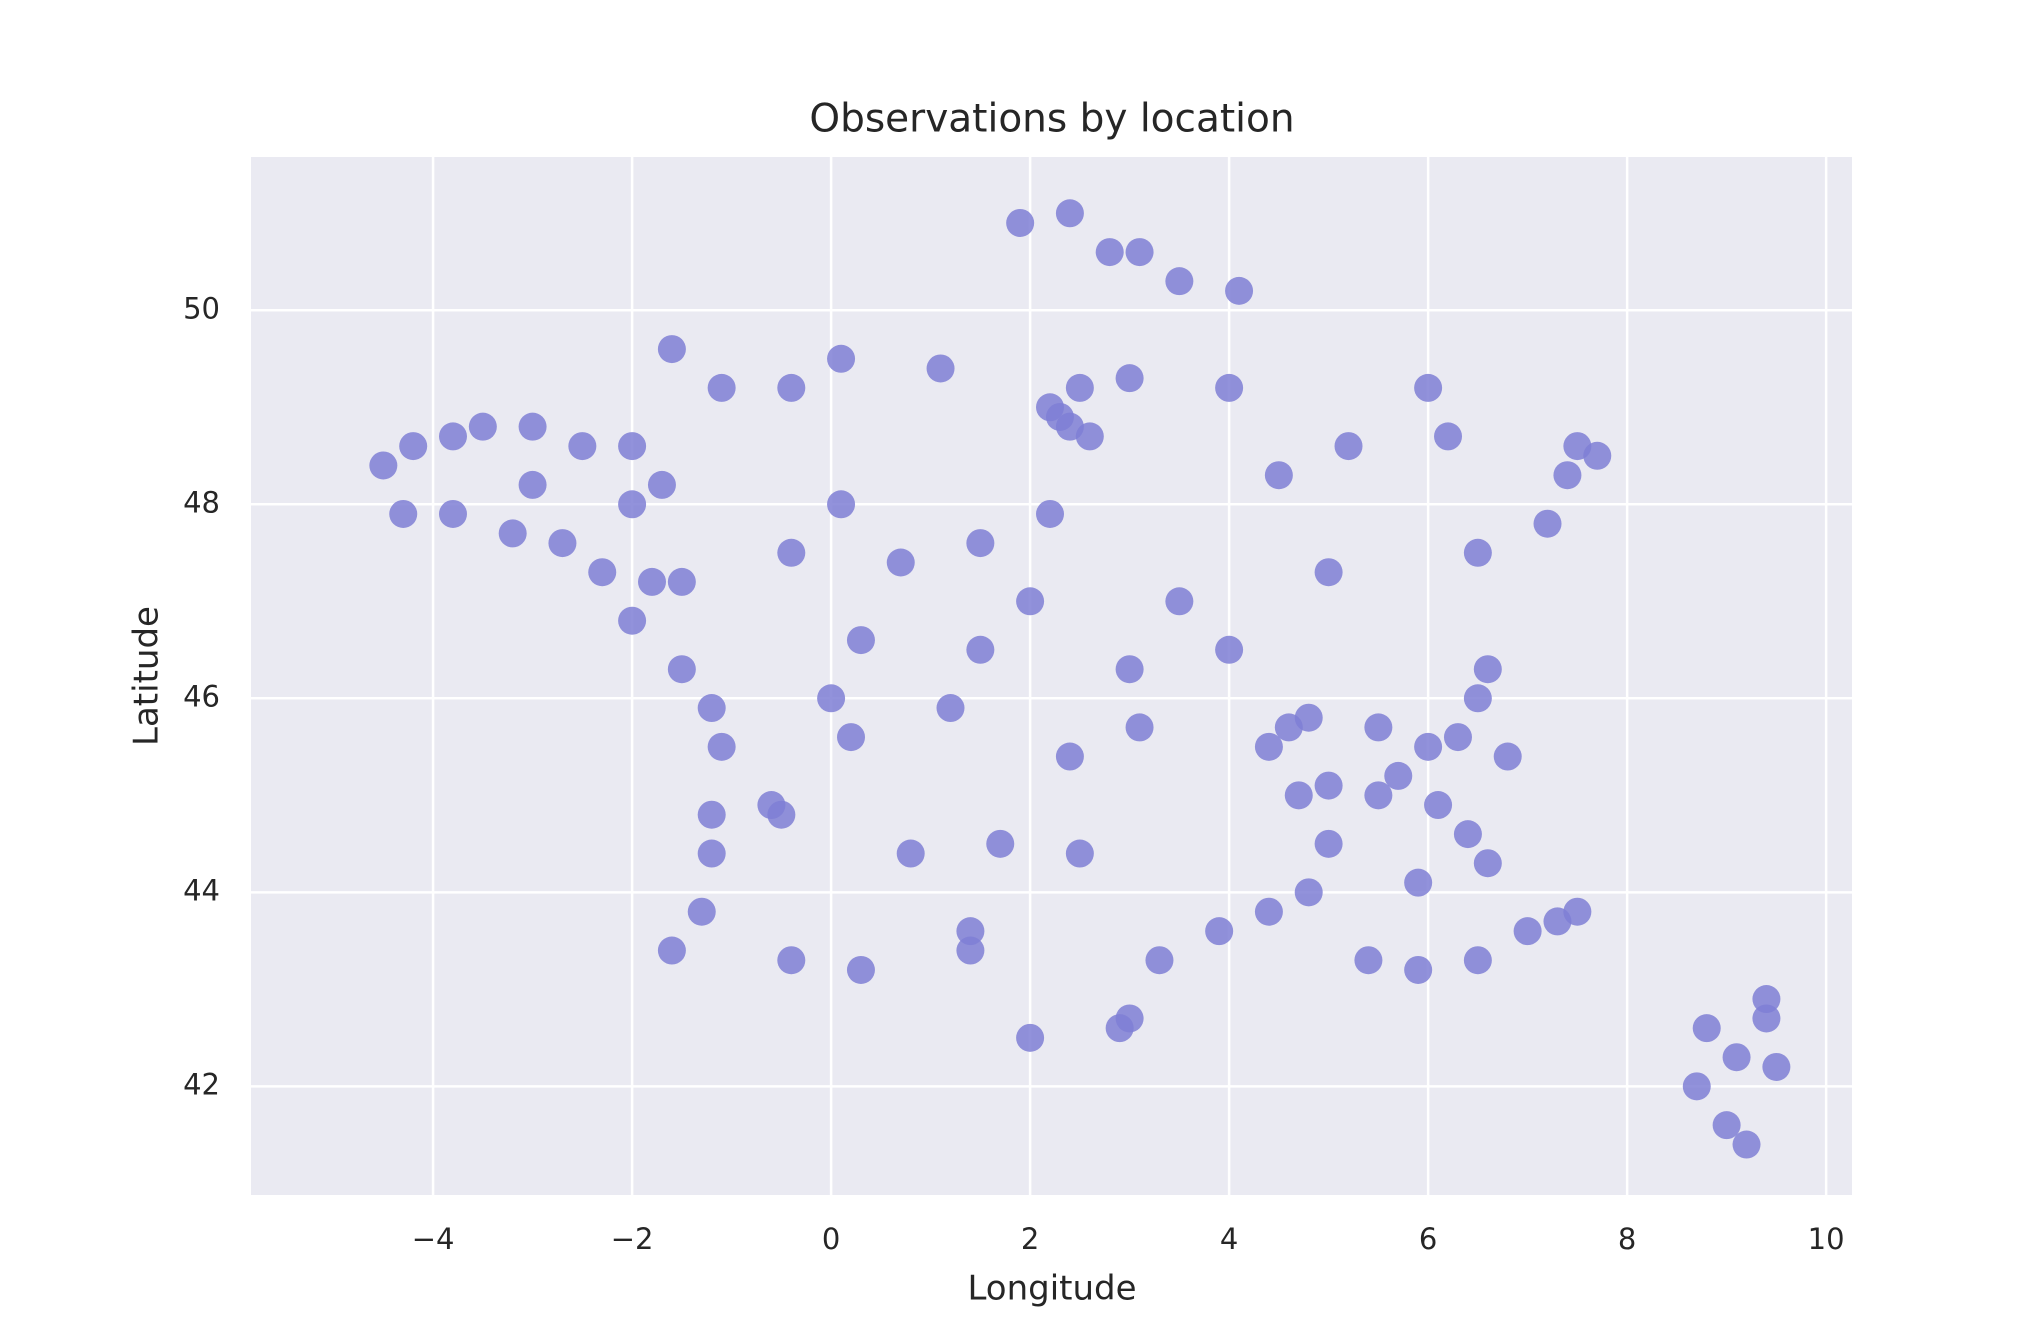 This screenshot has width=2024, height=1338. What do you see at coordinates (1051, 1289) in the screenshot?
I see `x-axis-label: Longitude` at bounding box center [1051, 1289].